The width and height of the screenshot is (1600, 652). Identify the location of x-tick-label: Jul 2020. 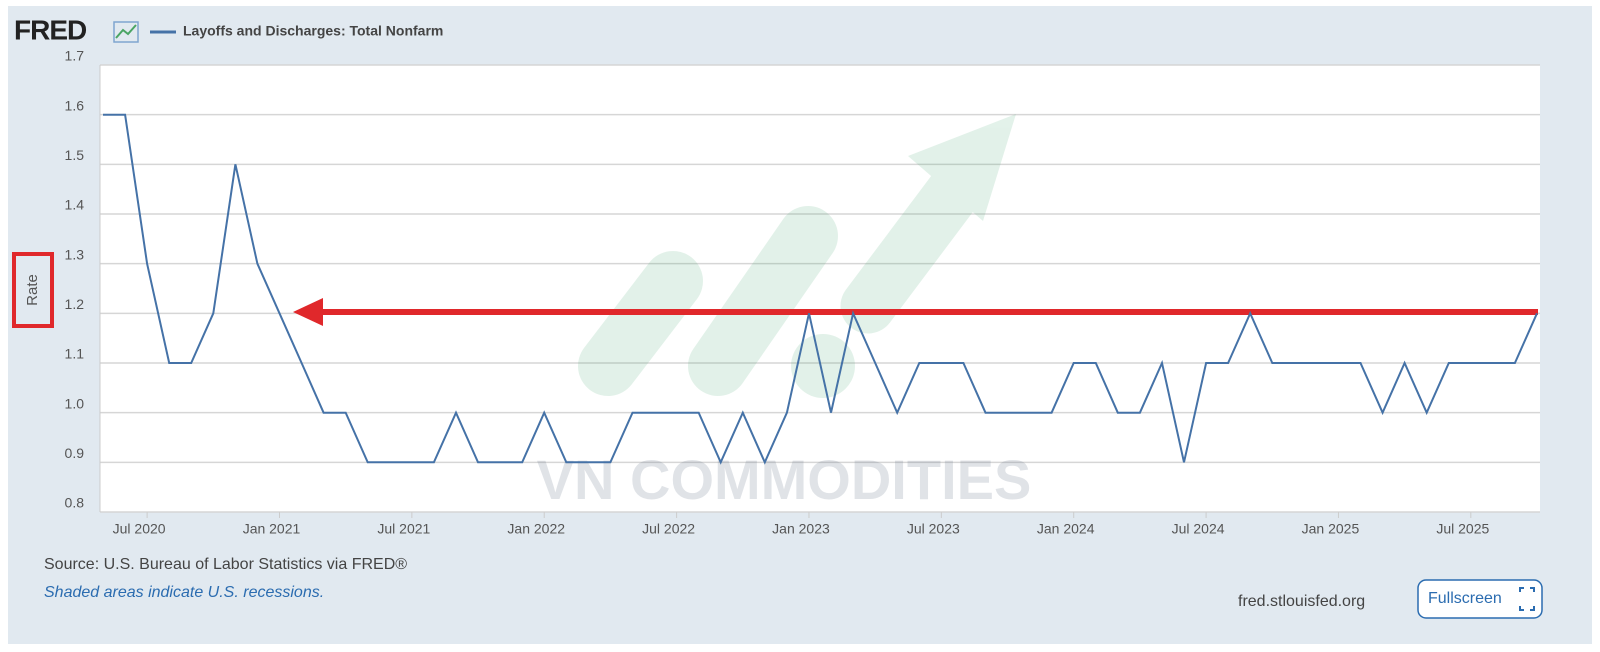
(139, 529).